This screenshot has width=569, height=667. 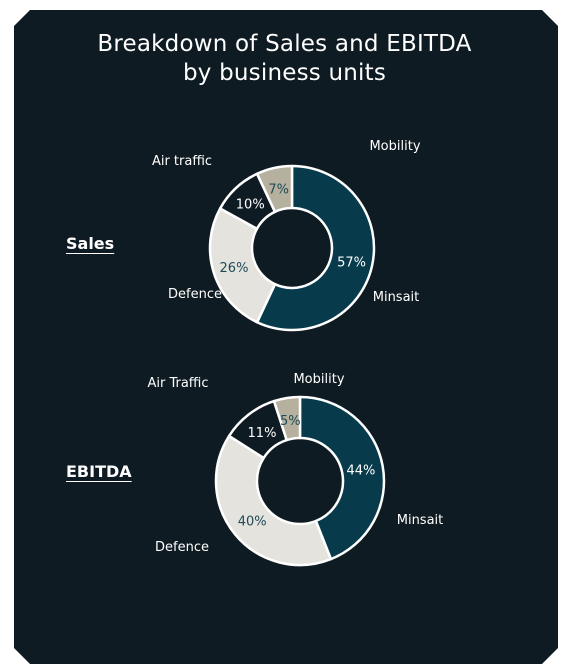 What do you see at coordinates (234, 268) in the screenshot?
I see `value-label-defence: 26%` at bounding box center [234, 268].